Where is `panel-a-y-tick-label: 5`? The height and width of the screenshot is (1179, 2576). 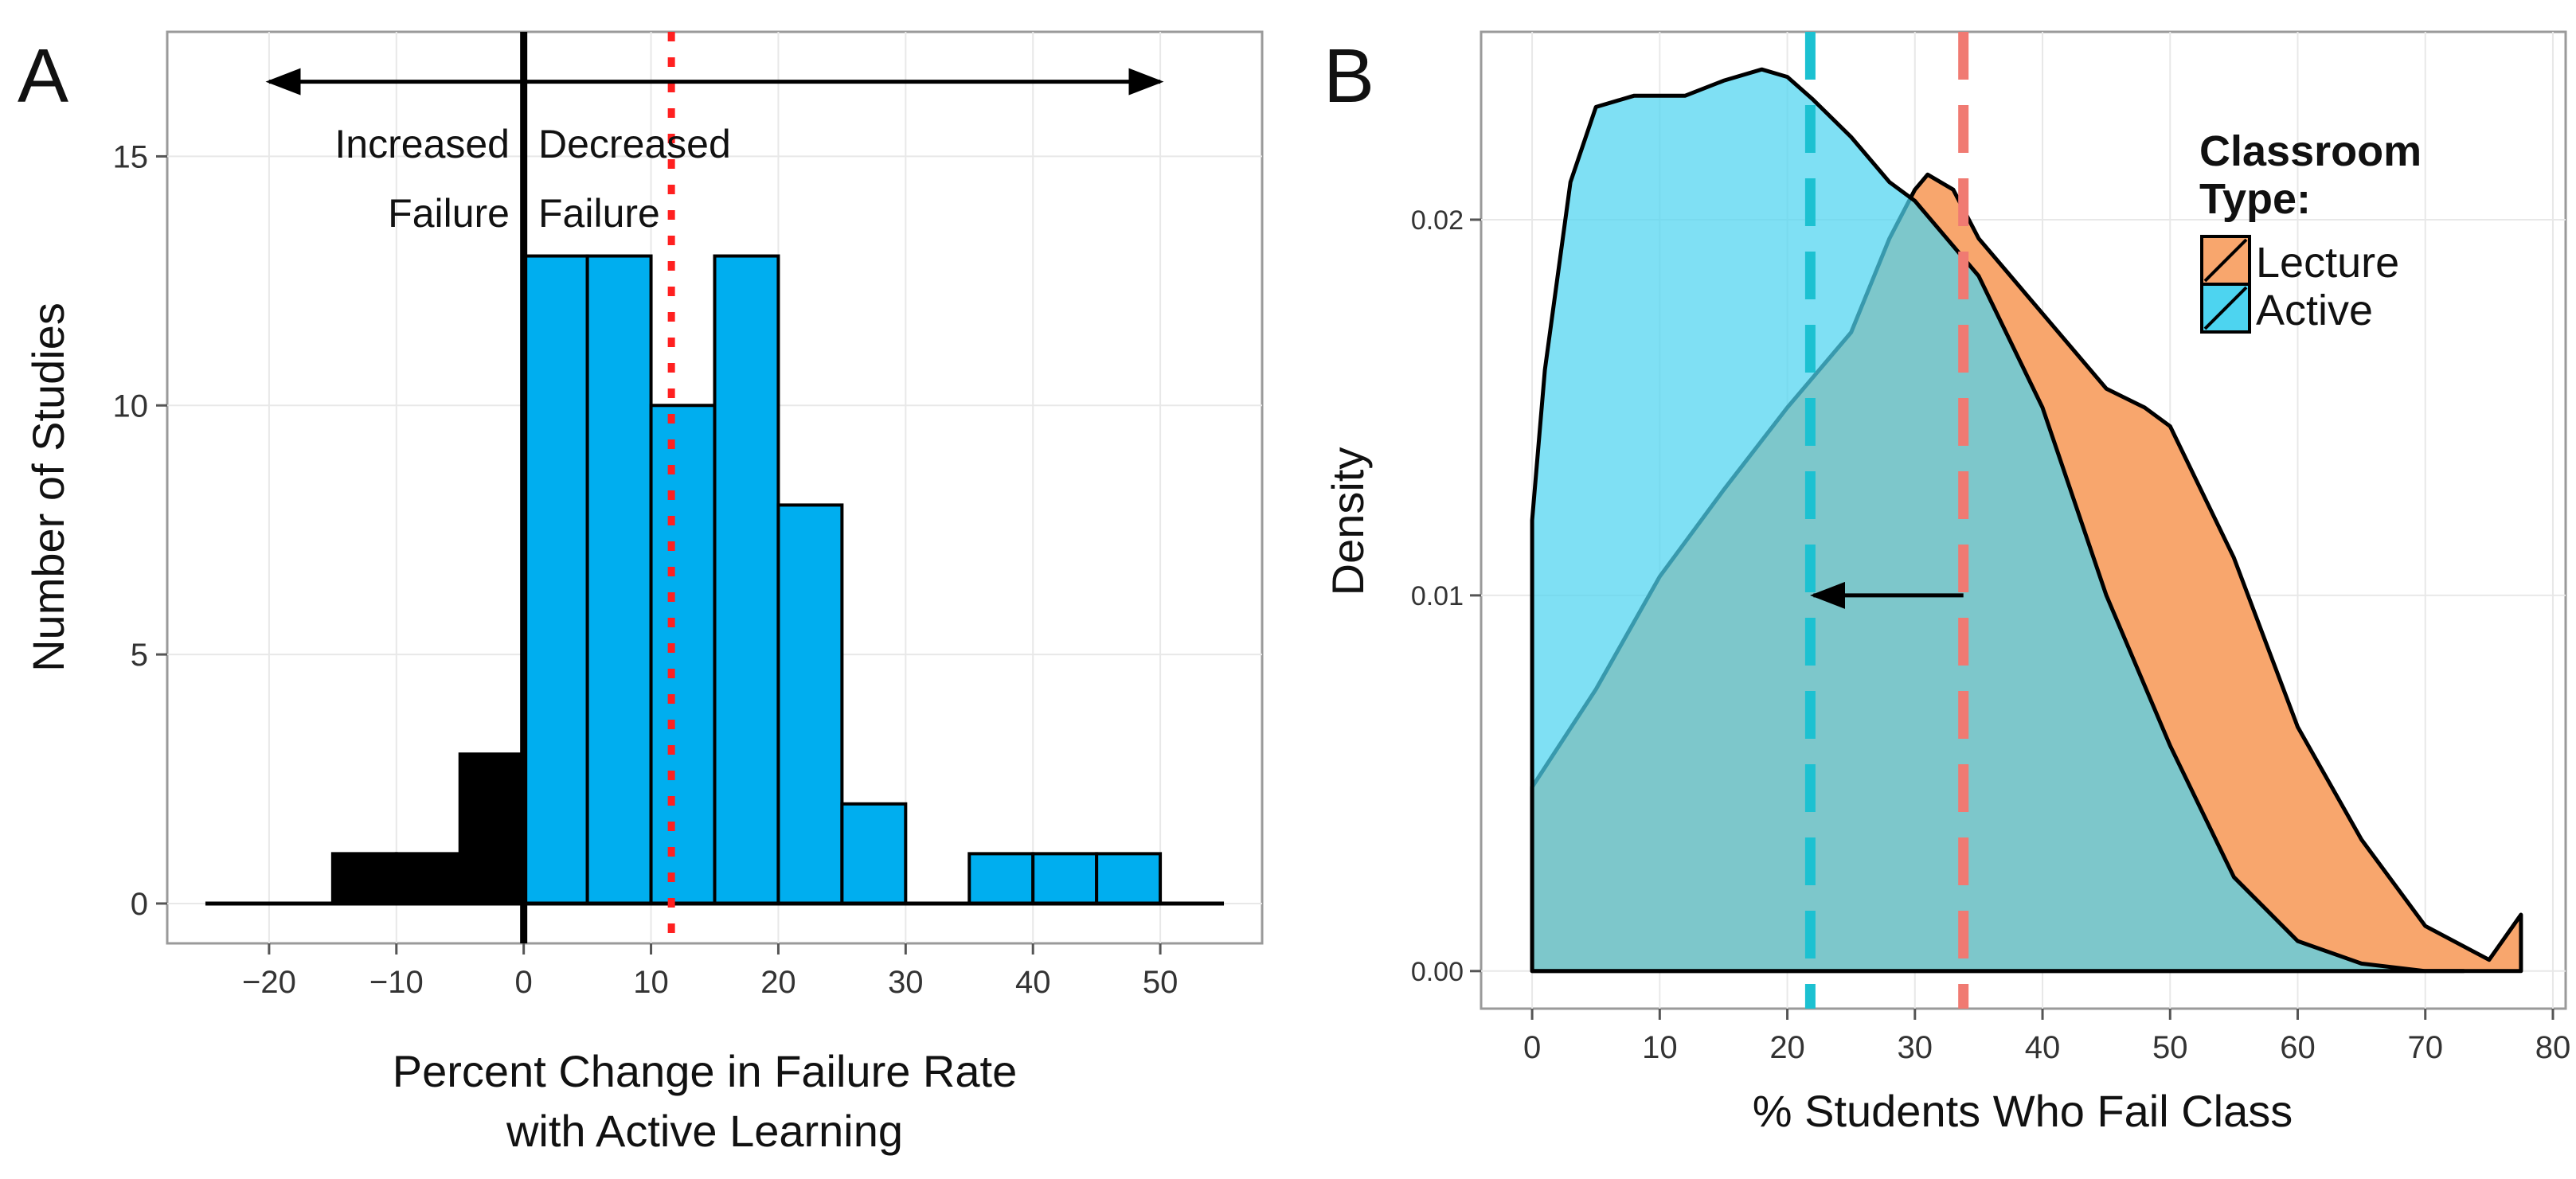 panel-a-y-tick-label: 5 is located at coordinates (139, 655).